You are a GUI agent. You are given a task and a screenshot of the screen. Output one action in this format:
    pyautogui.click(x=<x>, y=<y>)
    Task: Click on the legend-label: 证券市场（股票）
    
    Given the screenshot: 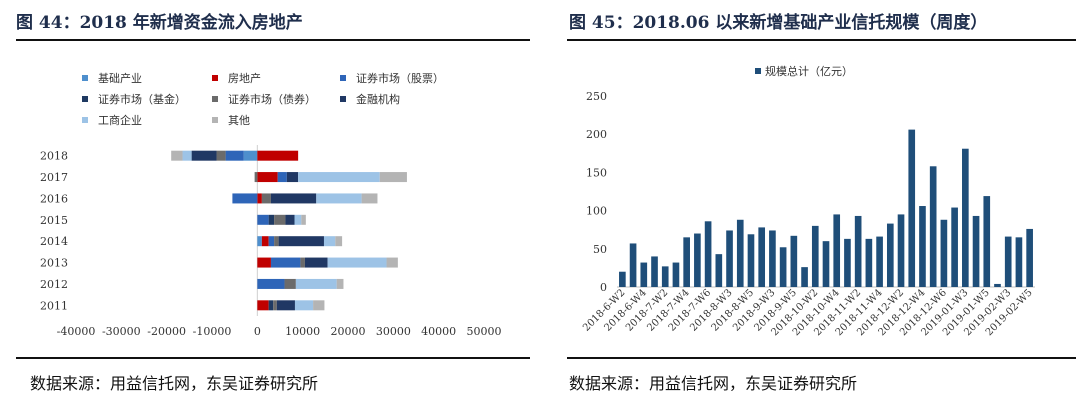 What is the action you would take?
    pyautogui.click(x=400, y=78)
    